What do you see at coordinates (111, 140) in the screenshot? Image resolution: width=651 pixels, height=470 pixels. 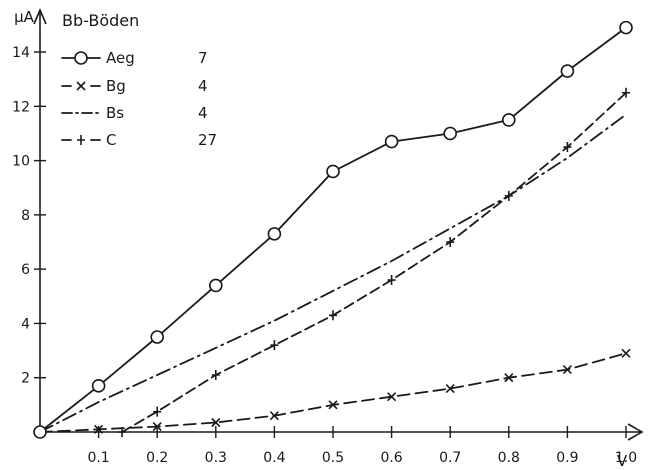 I see `legend-c-name: C` at bounding box center [111, 140].